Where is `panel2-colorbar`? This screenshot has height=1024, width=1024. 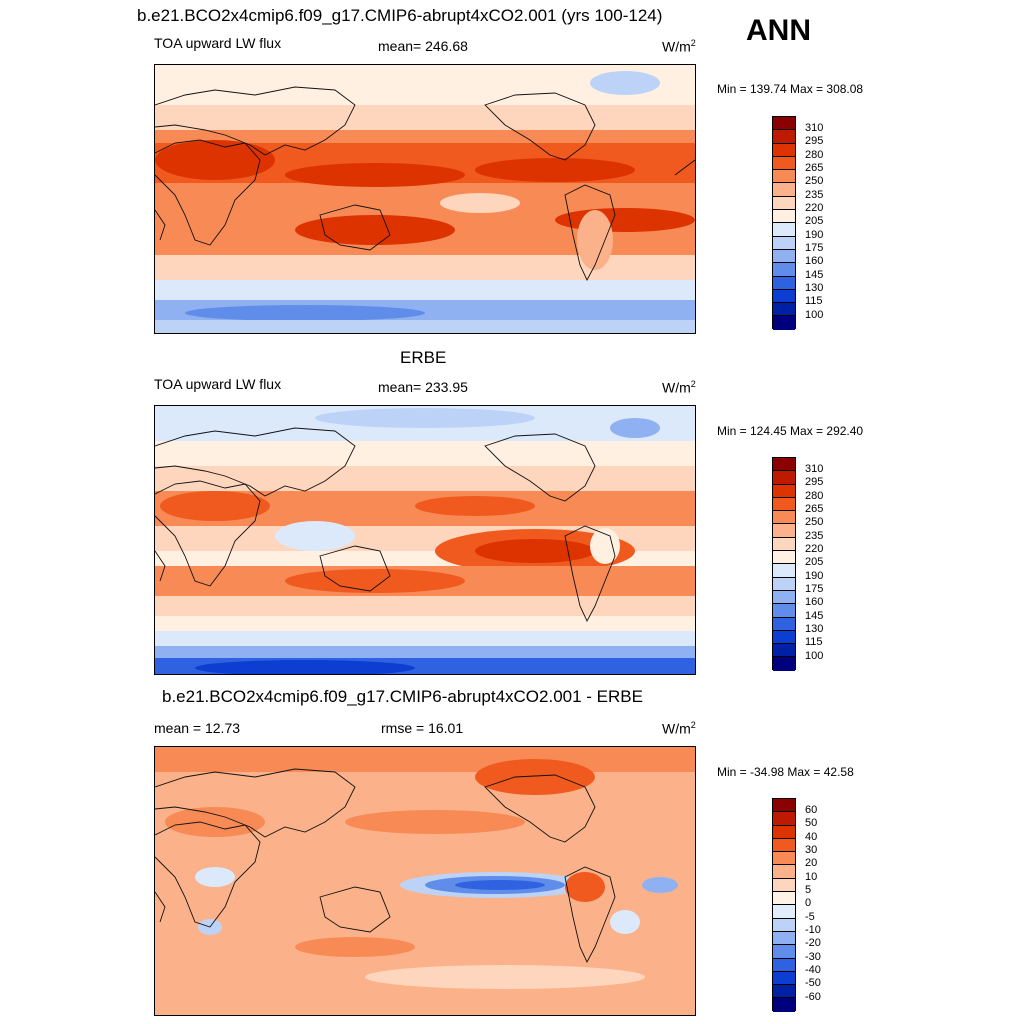
panel2-colorbar is located at coordinates (784, 564).